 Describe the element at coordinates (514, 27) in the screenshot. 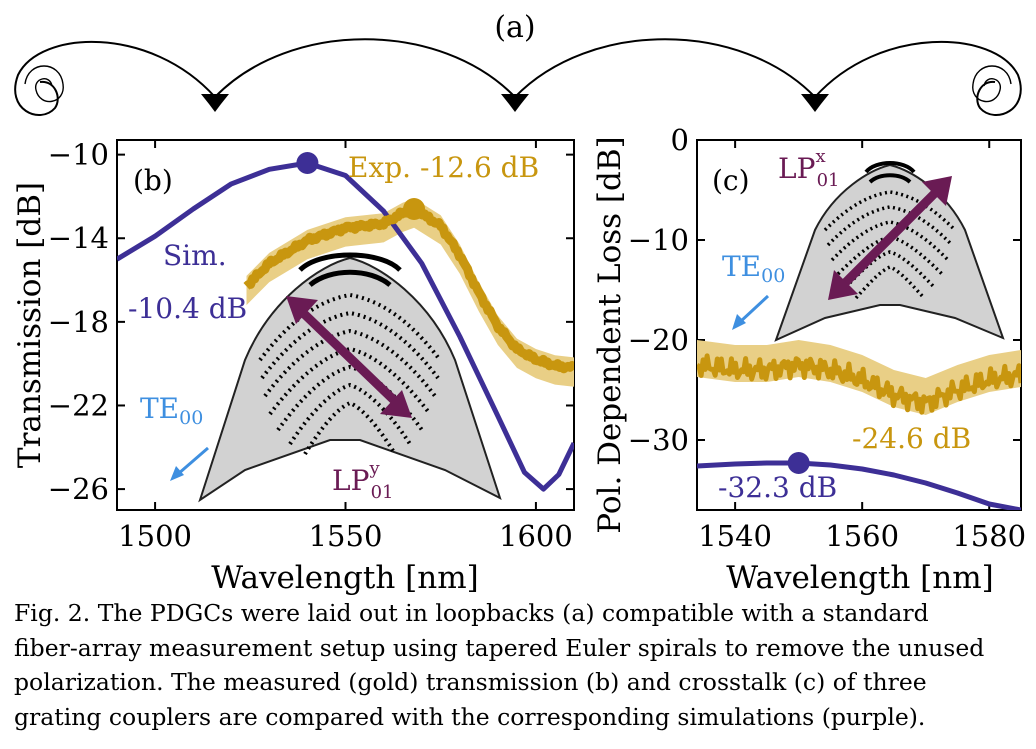

I see `panel-a-label: (a)` at that location.